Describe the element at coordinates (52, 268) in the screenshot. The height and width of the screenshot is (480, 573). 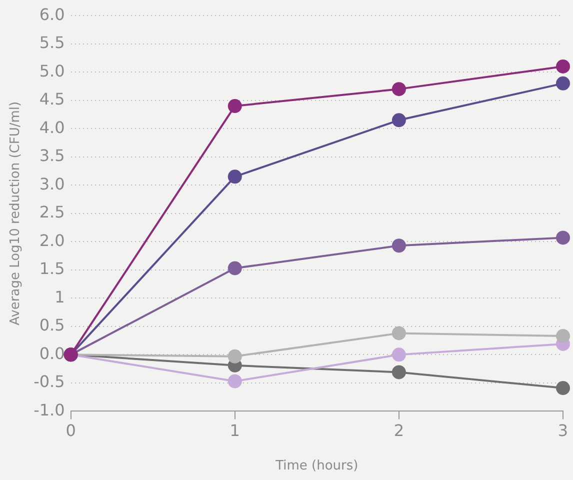
I see `y-tick-label: 1.5` at that location.